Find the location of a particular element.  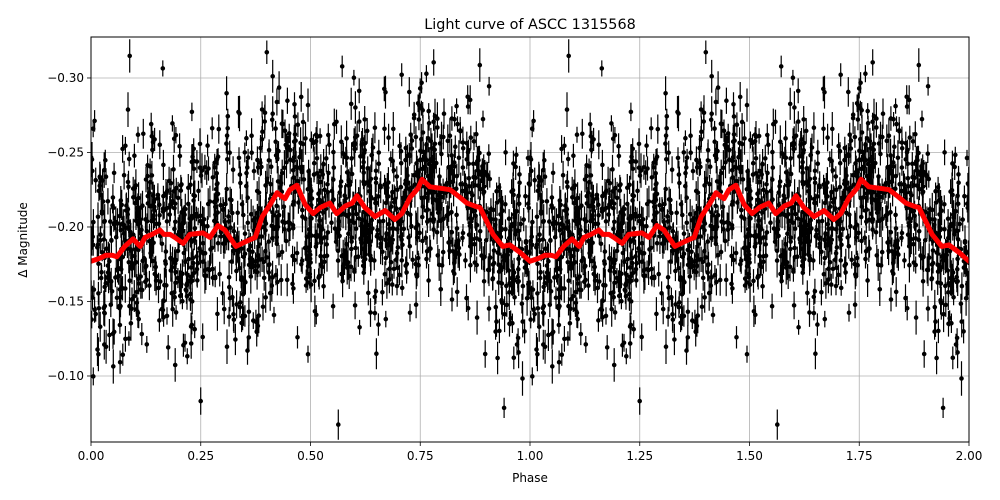

y-tick-label: −0.30 is located at coordinates (65, 78).